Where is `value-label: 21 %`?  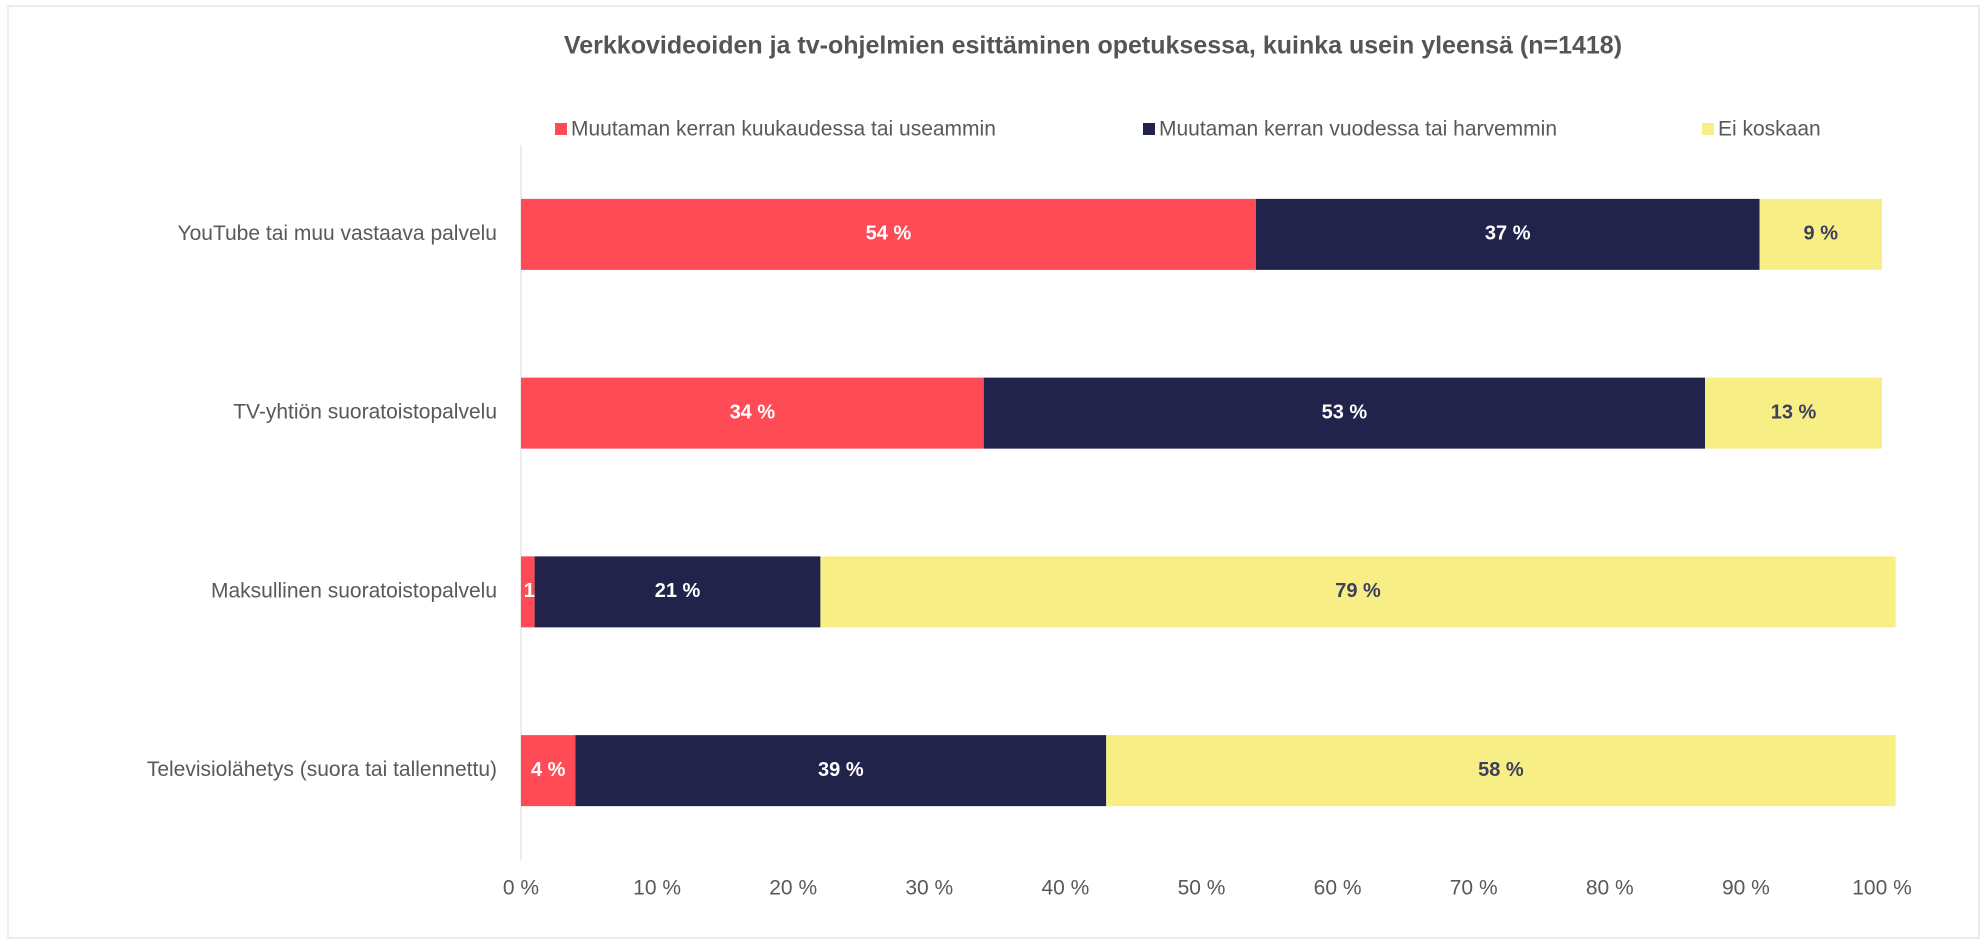
value-label: 21 % is located at coordinates (678, 591).